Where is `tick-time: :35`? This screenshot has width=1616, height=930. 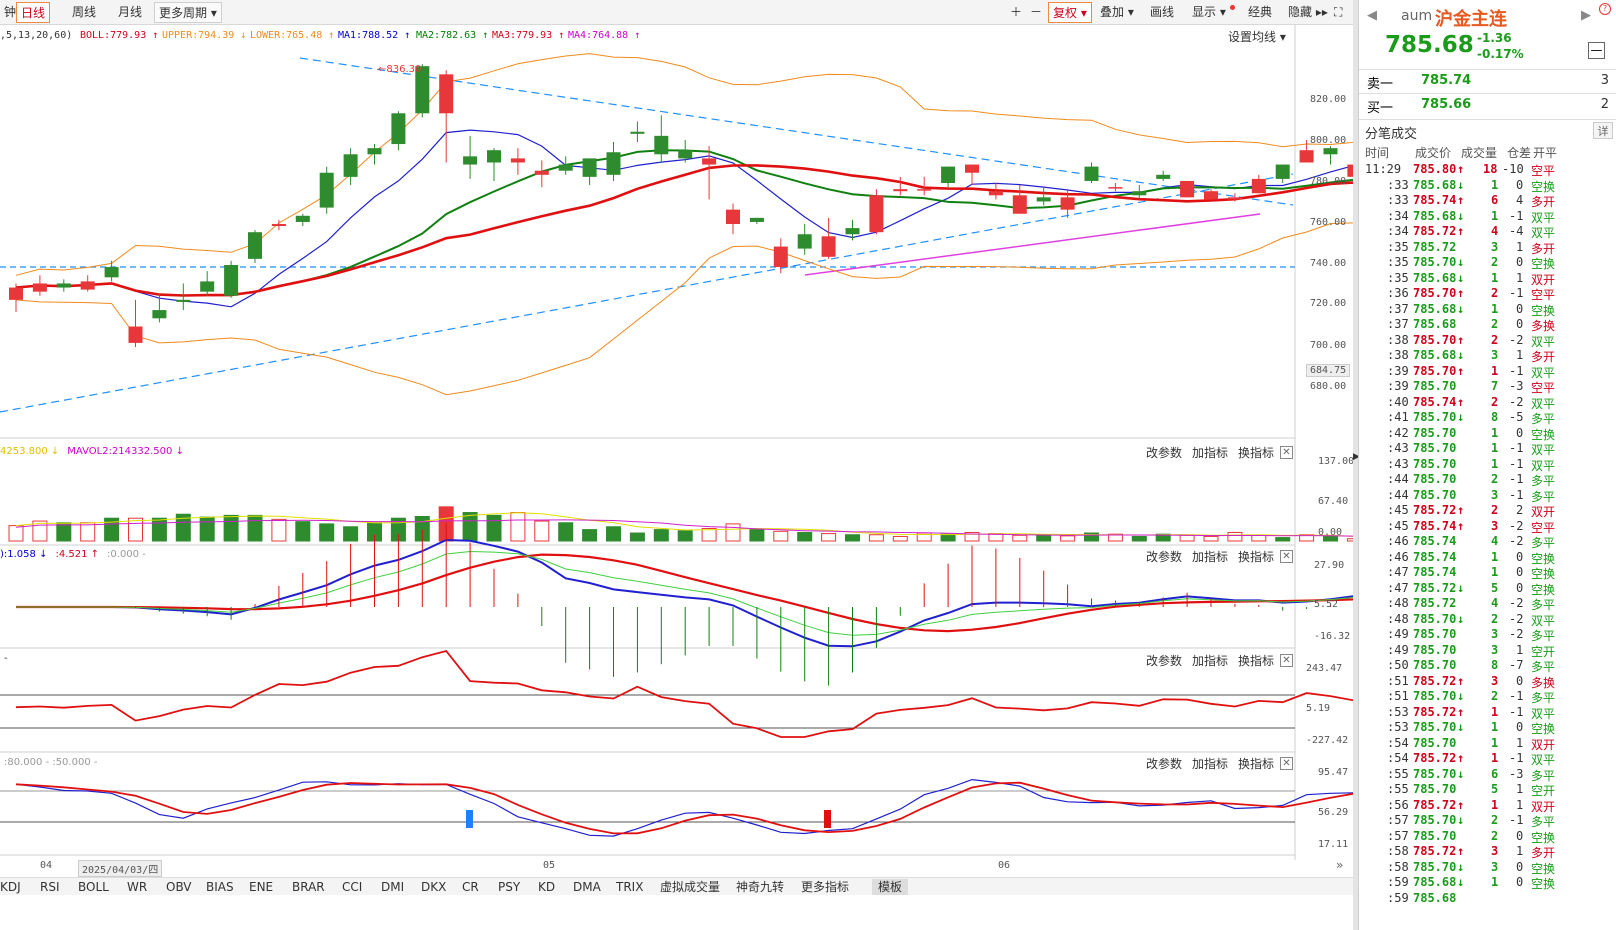
tick-time: :35 is located at coordinates (1398, 247).